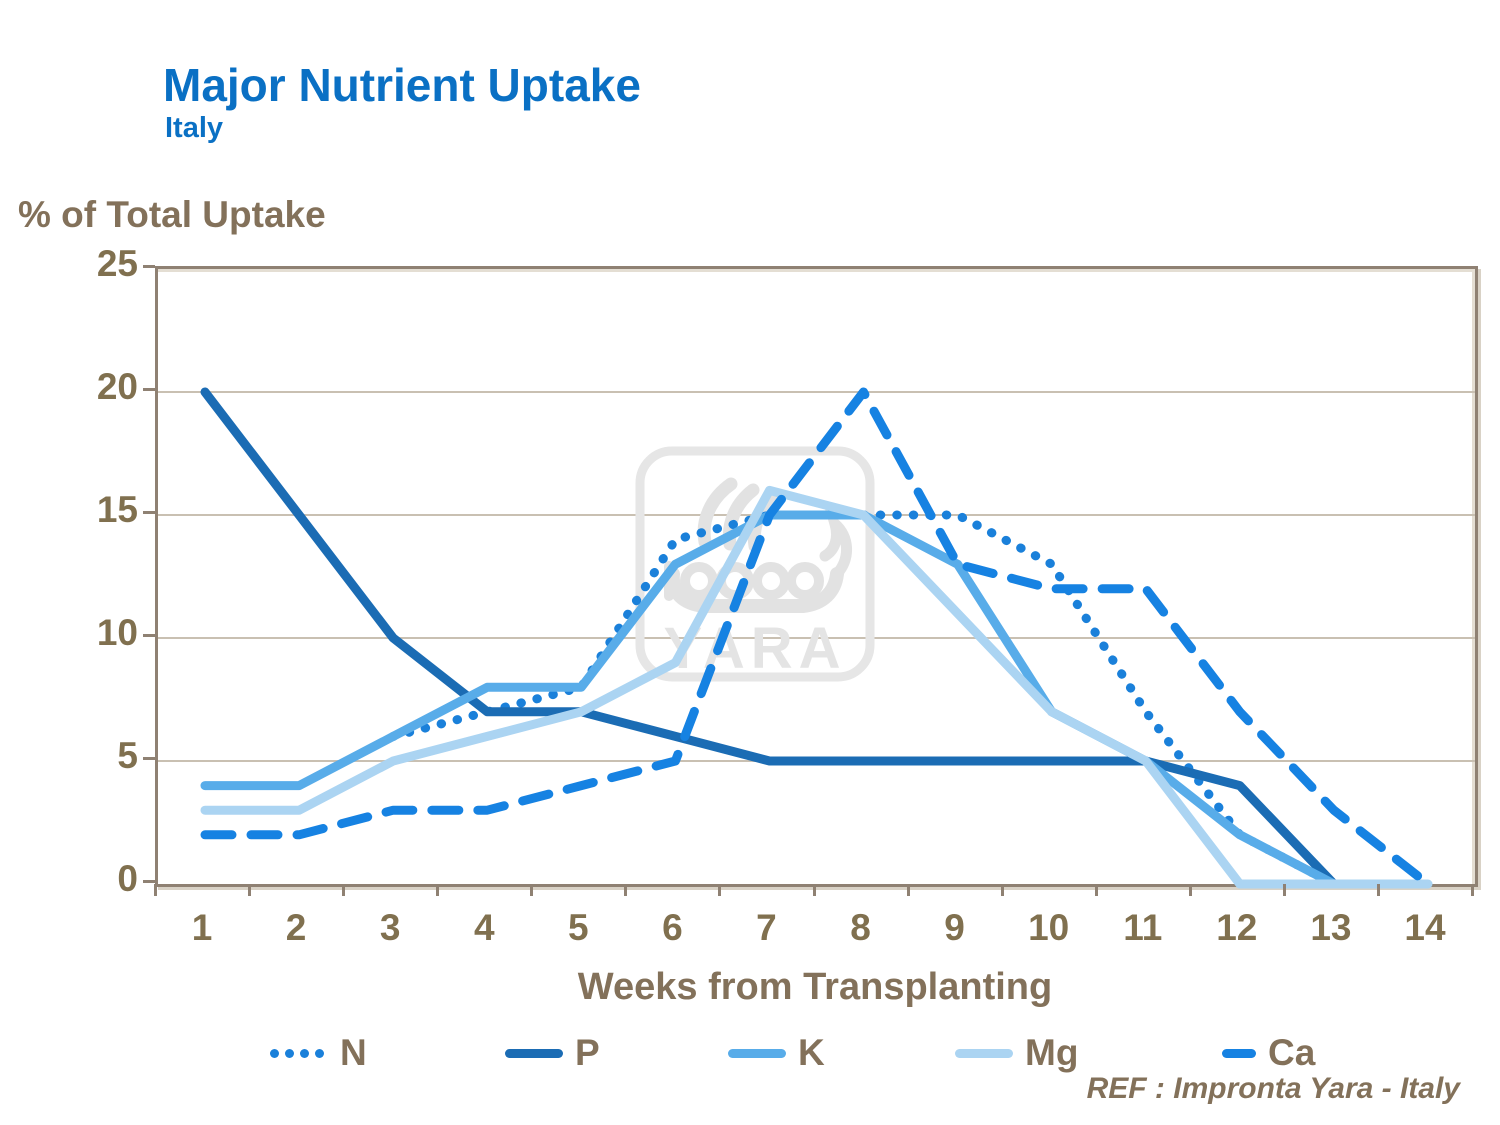 This screenshot has height=1125, width=1500. Describe the element at coordinates (1052, 1052) in the screenshot. I see `legend-label: Mg` at that location.